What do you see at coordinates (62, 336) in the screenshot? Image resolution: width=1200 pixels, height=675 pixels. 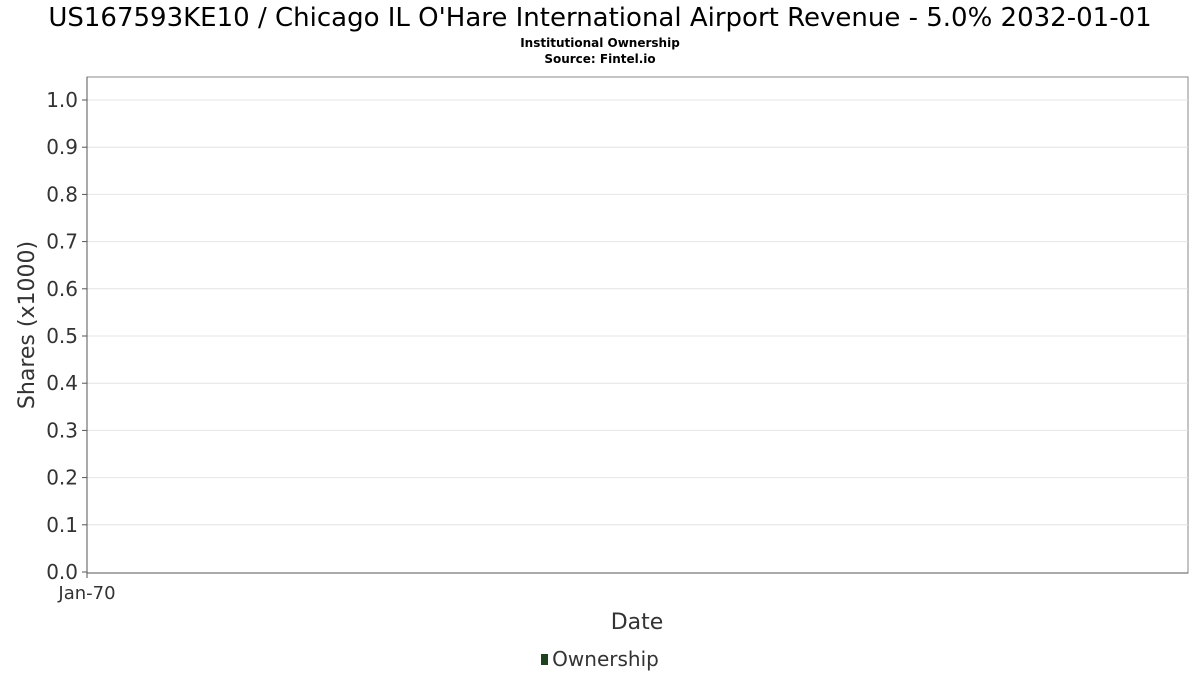 I see `y-tick-label: 0.5` at bounding box center [62, 336].